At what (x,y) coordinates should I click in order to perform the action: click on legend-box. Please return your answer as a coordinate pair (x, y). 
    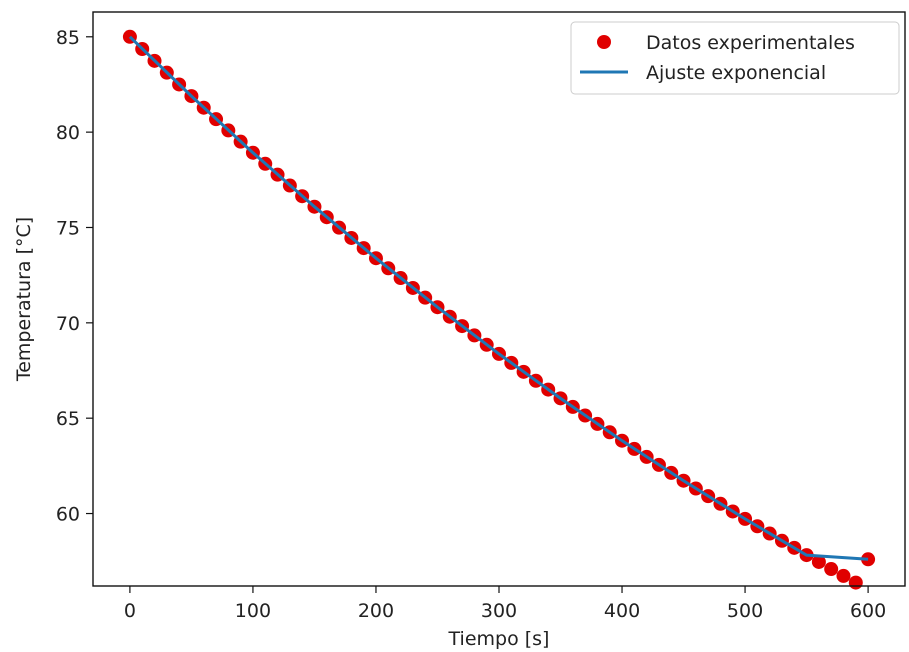
    Looking at the image, I should click on (735, 58).